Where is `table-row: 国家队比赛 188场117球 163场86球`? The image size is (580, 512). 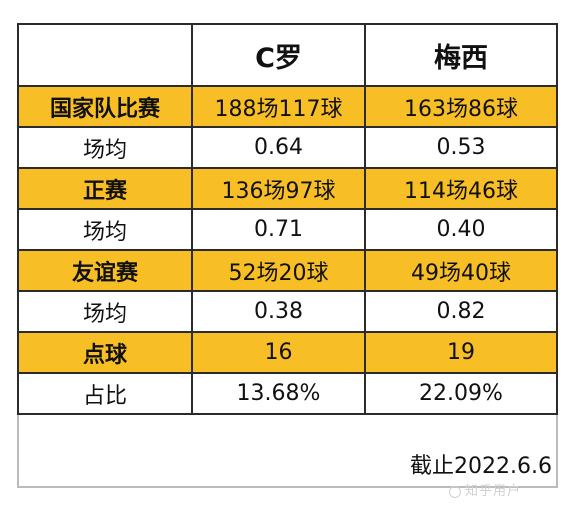
table-row: 国家队比赛 188场117球 163场86球 is located at coordinates (287, 106).